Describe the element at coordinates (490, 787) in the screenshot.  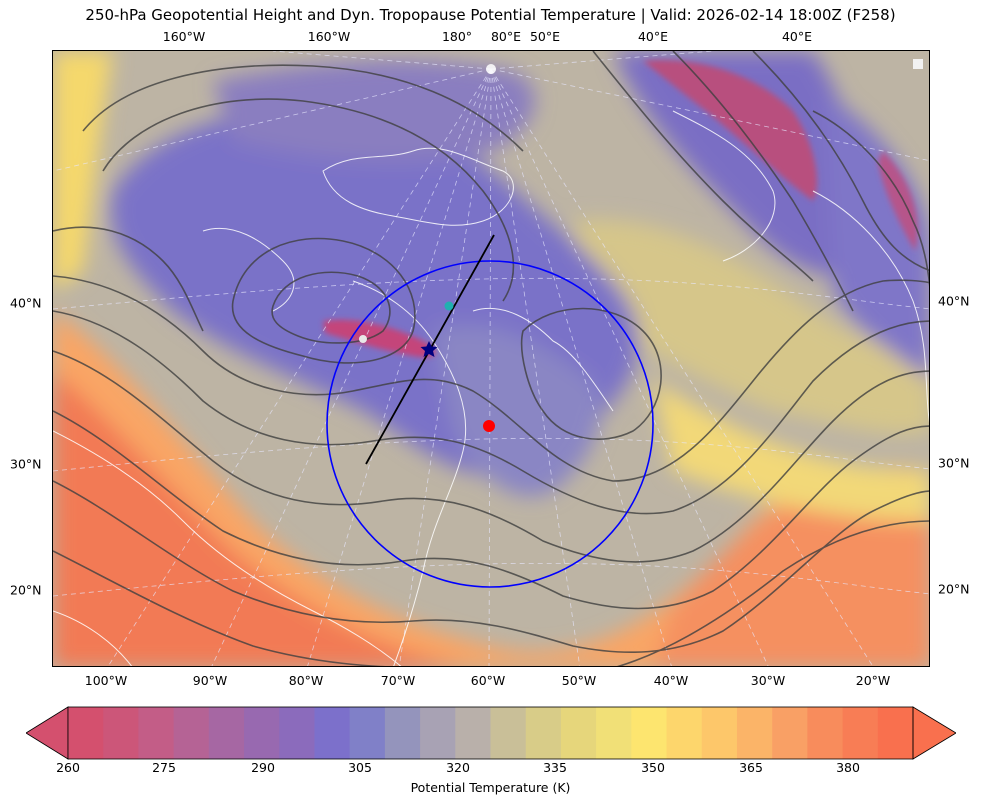
I see `colorbar-label: Potential Temperature (K)` at that location.